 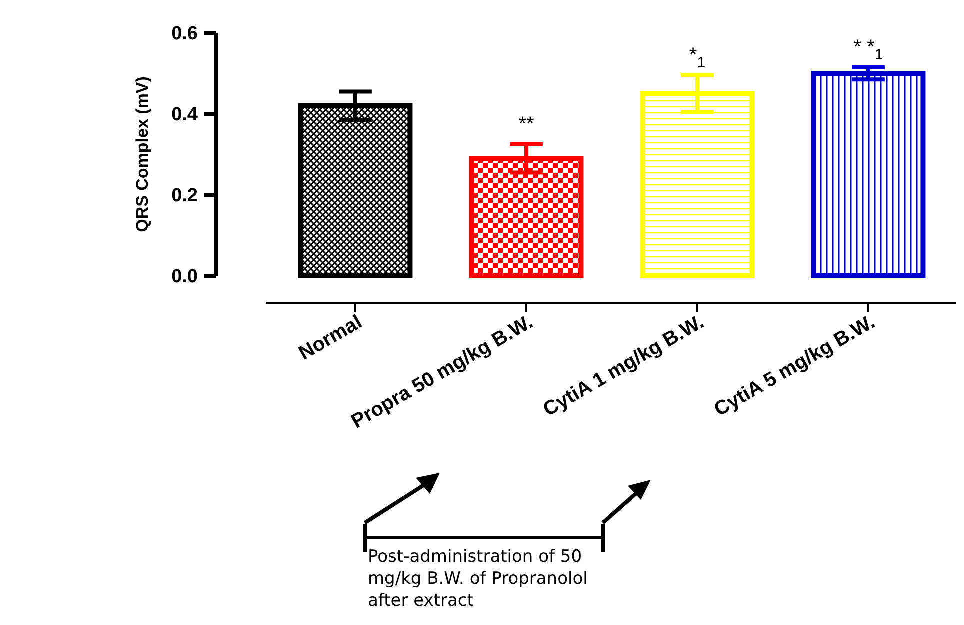 I want to click on y-tick-label: 0.4, so click(x=185, y=115).